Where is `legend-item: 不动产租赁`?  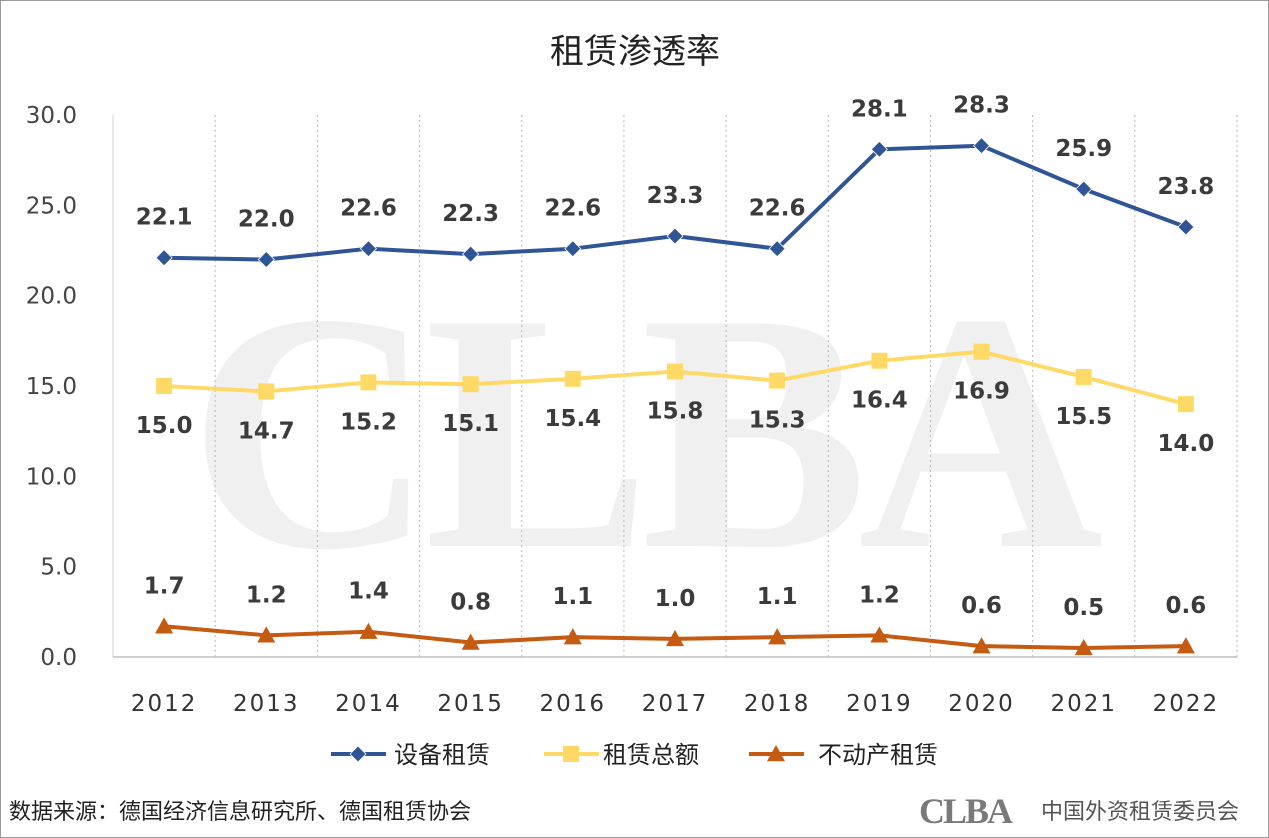
legend-item: 不动产租赁 is located at coordinates (843, 755).